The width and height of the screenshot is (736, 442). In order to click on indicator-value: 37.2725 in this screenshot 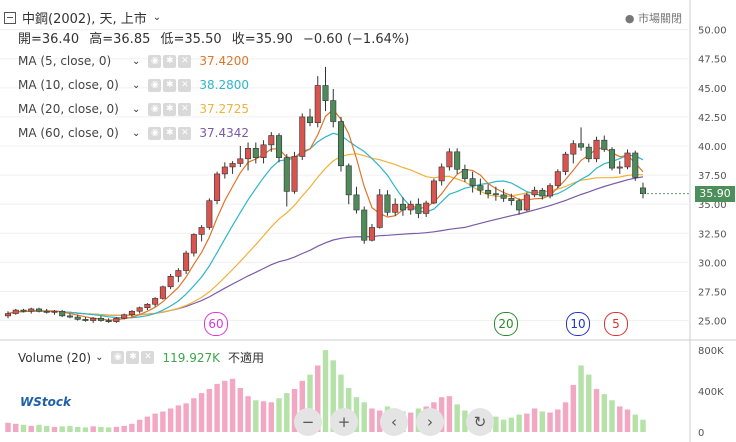, I will do `click(224, 109)`.